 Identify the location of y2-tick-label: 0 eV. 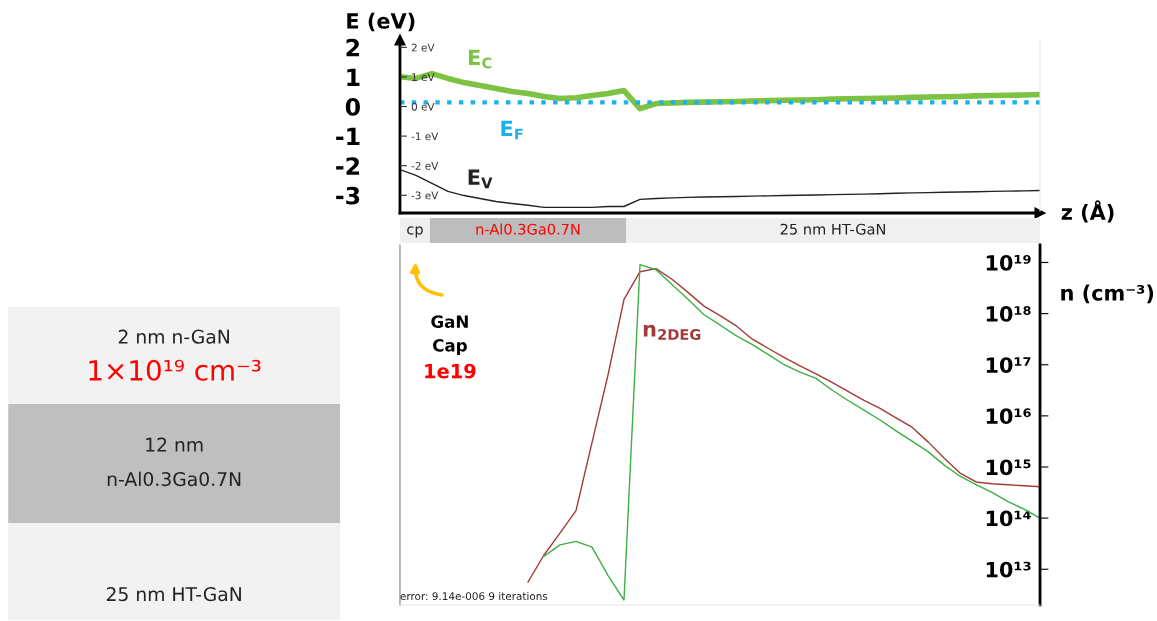
(423, 106).